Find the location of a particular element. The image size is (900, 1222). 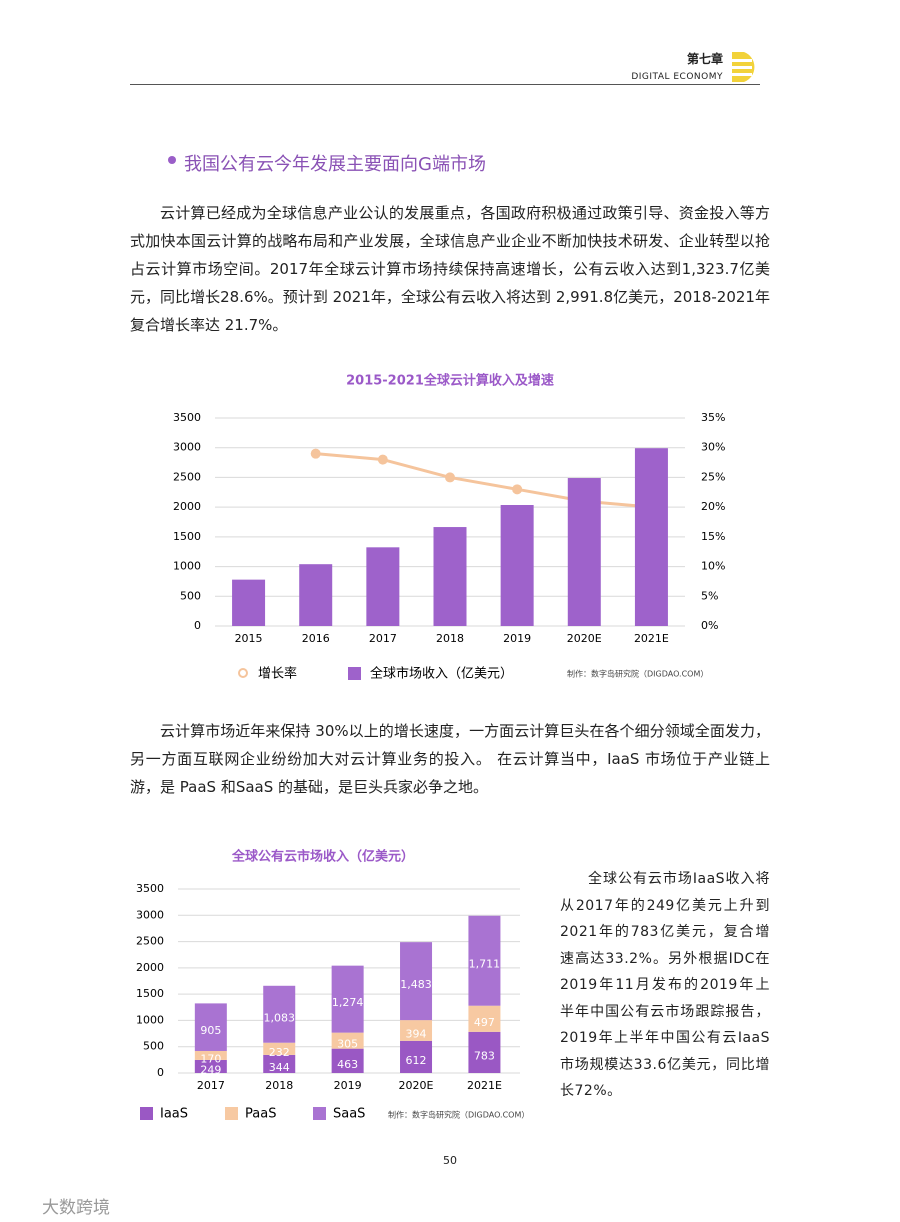

data-label: 170 is located at coordinates (210, 1058).